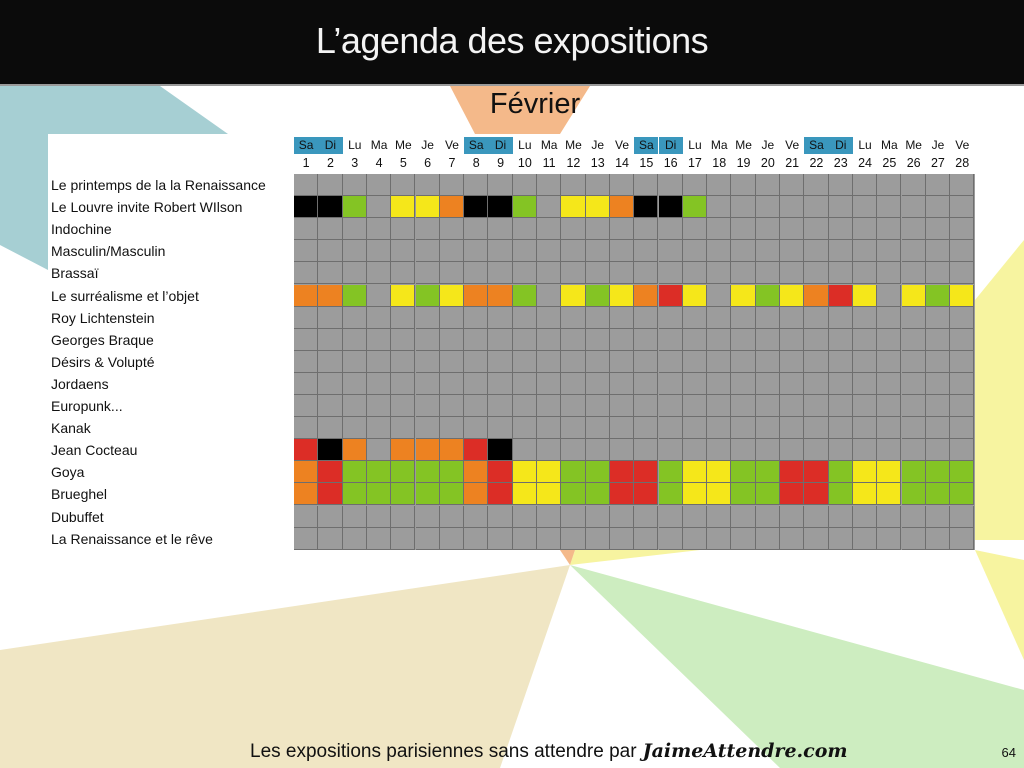 The width and height of the screenshot is (1024, 768). Describe the element at coordinates (865, 145) in the screenshot. I see `day-name: Lu` at that location.